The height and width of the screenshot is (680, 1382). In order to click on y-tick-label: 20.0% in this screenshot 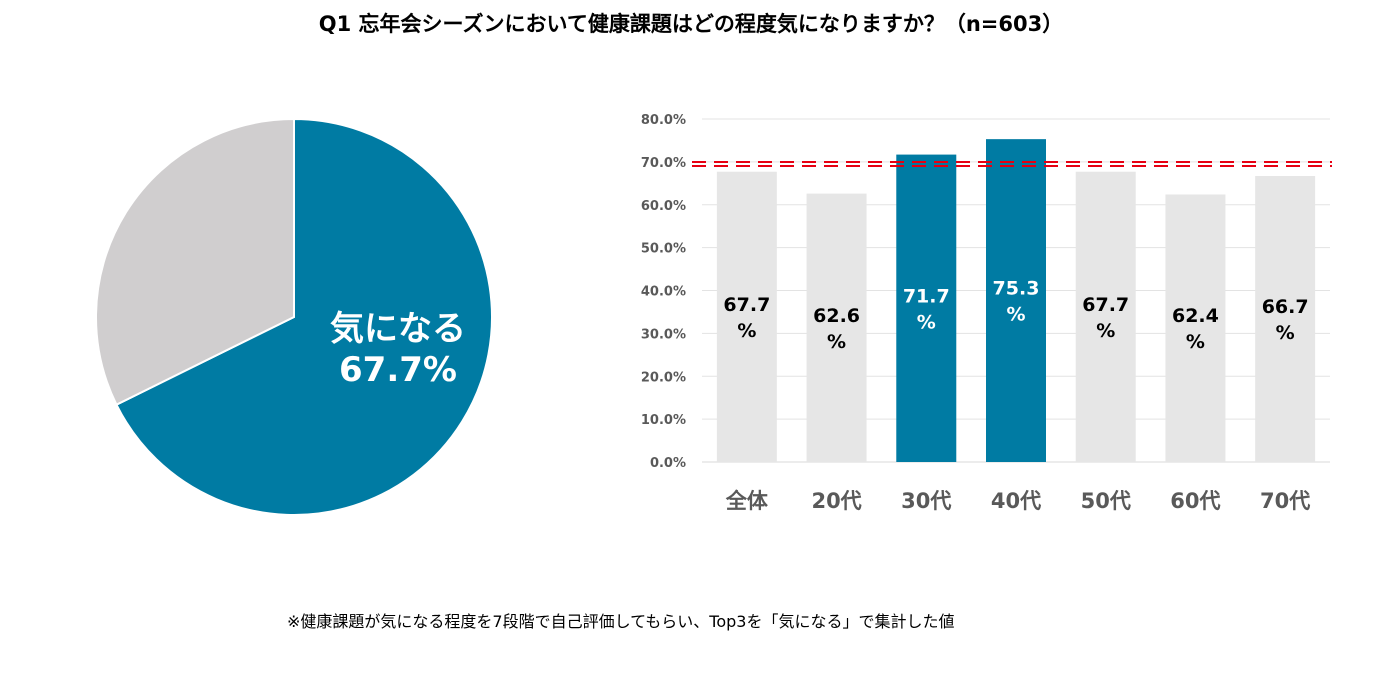, I will do `click(663, 377)`.